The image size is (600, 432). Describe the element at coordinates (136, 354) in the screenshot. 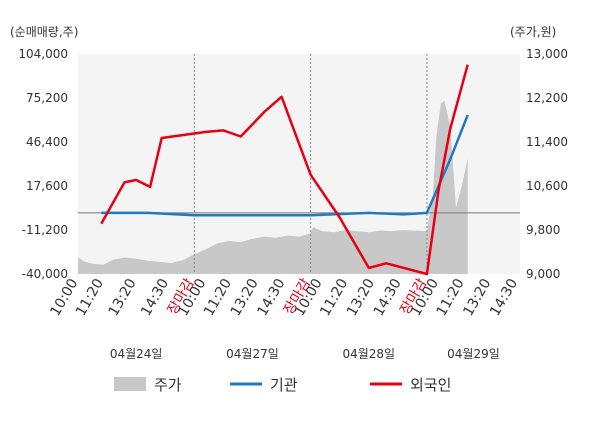

I see `day-label: 04월24일` at that location.